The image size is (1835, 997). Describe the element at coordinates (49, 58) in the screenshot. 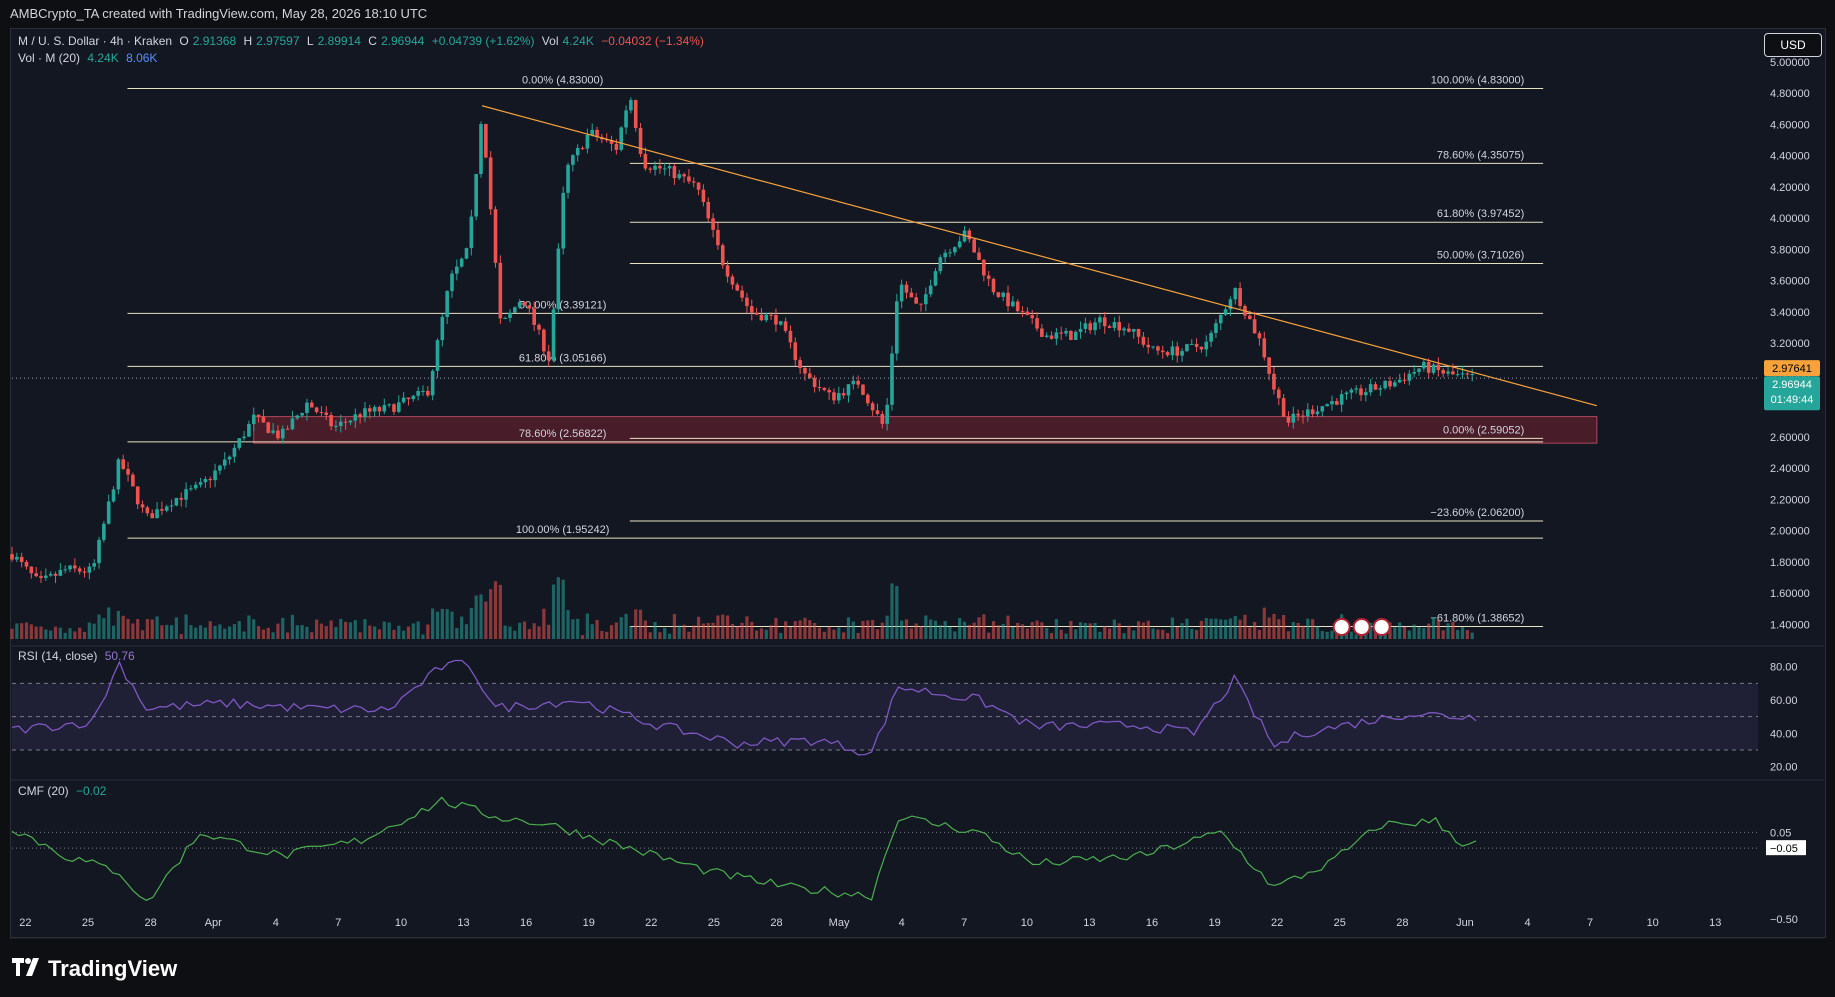

I see `volume-row-label: Vol · M (20)` at that location.